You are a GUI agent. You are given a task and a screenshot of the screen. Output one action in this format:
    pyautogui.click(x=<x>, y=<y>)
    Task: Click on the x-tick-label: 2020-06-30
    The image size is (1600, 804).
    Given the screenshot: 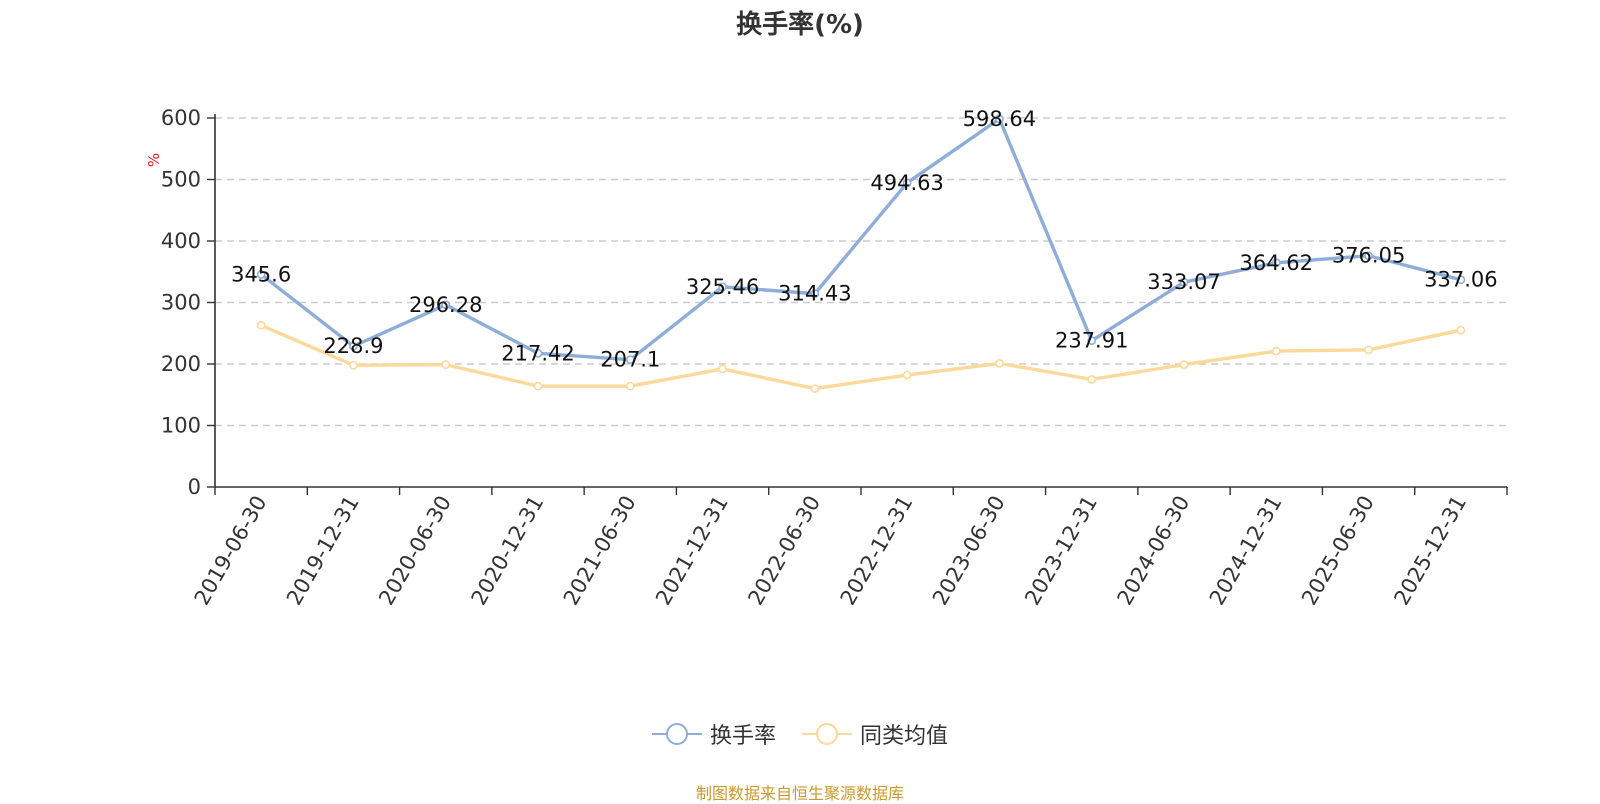 What is the action you would take?
    pyautogui.click(x=415, y=551)
    